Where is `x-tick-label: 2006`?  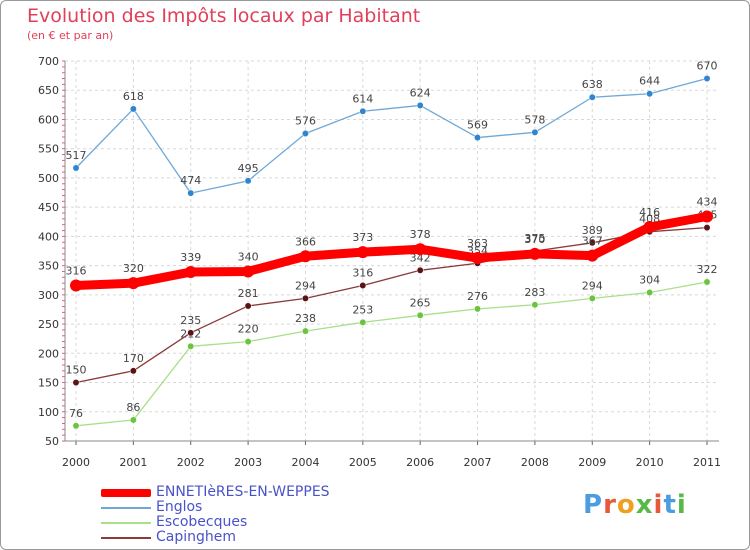 x-tick-label: 2006 is located at coordinates (420, 462).